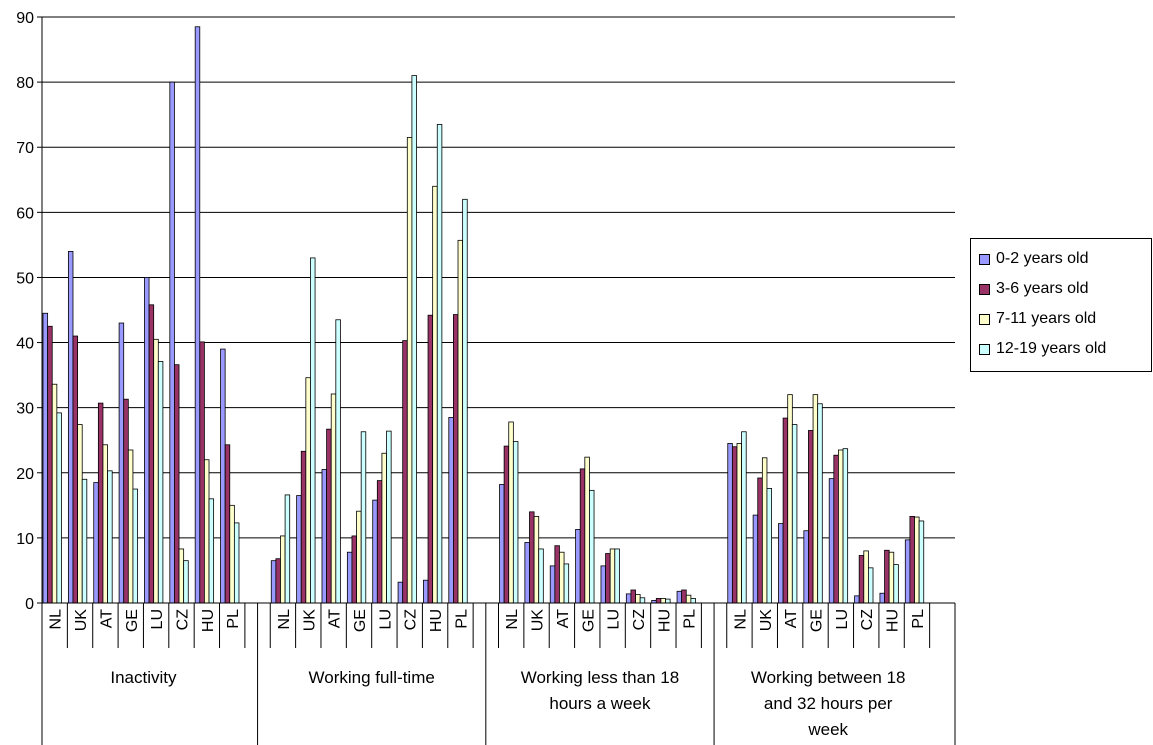 Image resolution: width=1153 pixels, height=745 pixels. I want to click on bar-1-LU-s0, so click(375, 551).